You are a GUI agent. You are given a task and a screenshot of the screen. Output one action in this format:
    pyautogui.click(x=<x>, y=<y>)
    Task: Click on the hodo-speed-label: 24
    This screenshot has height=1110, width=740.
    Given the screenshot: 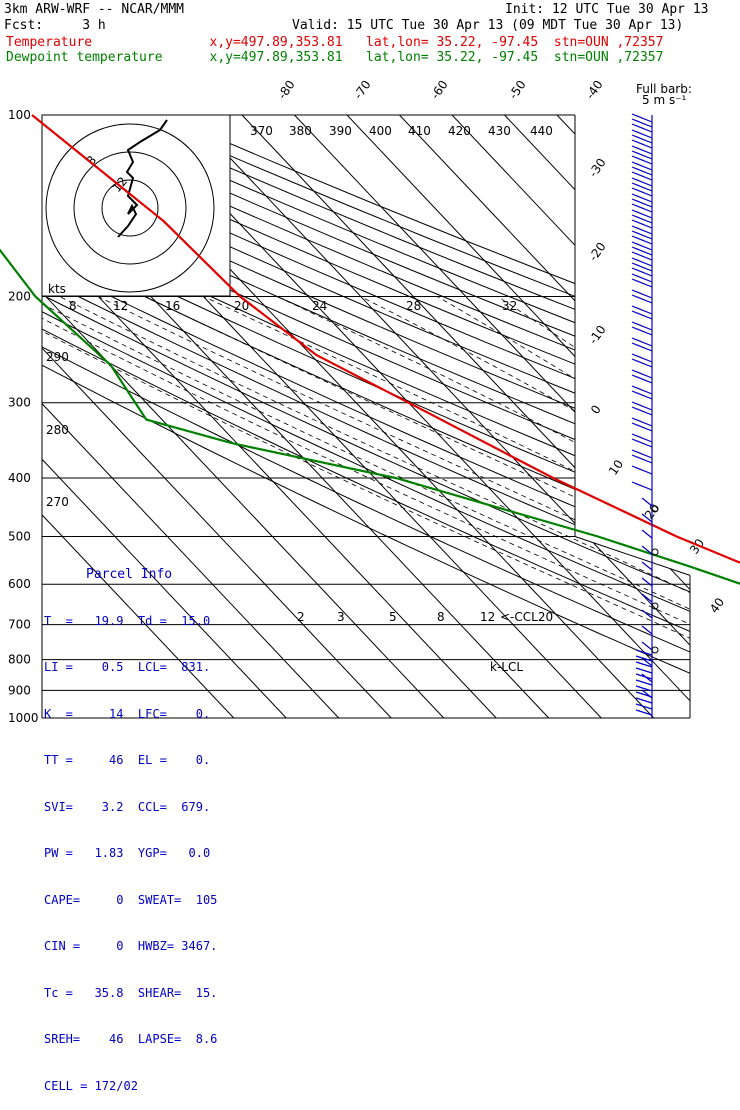 What is the action you would take?
    pyautogui.click(x=319, y=306)
    